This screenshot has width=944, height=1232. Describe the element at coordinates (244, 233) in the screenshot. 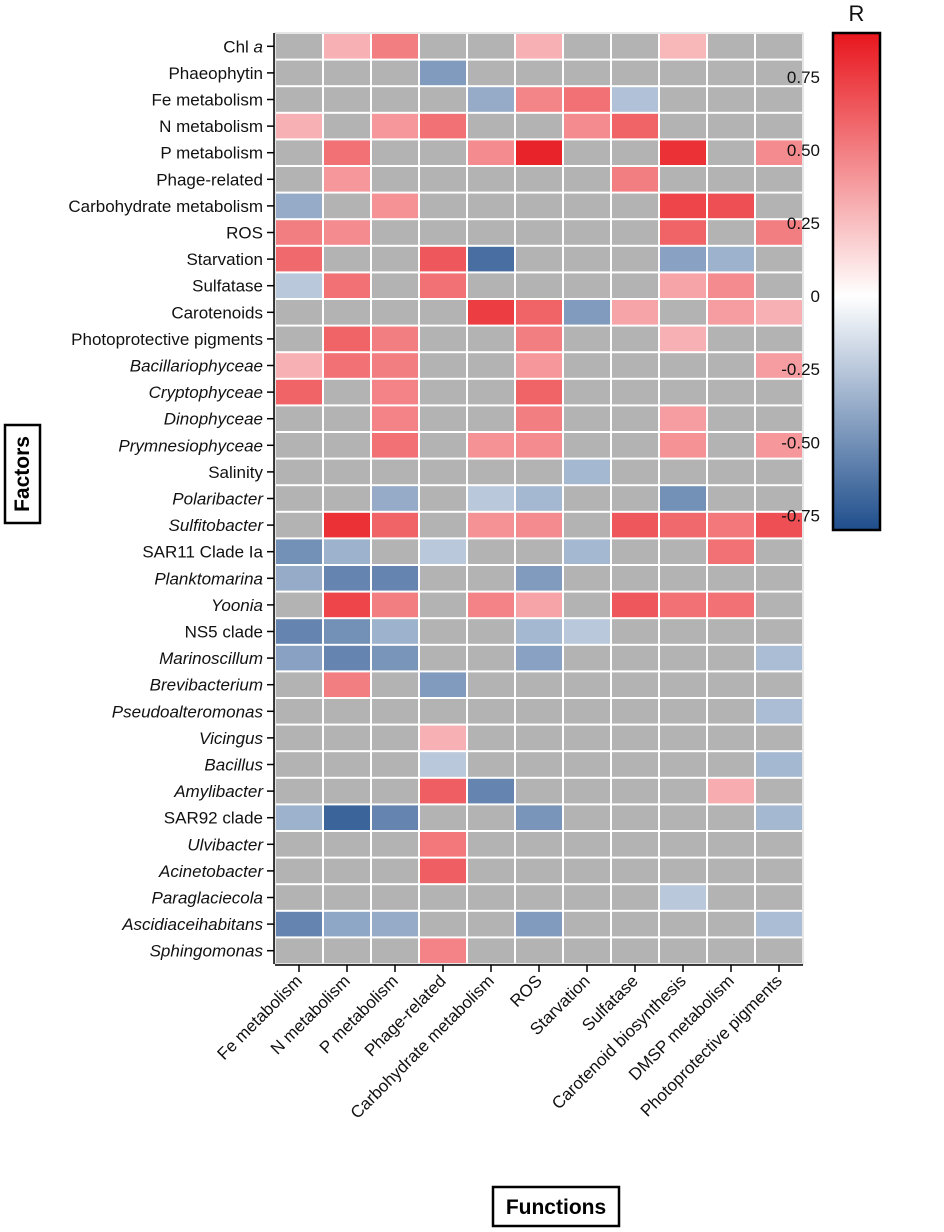

I see `row-label: ROS` at that location.